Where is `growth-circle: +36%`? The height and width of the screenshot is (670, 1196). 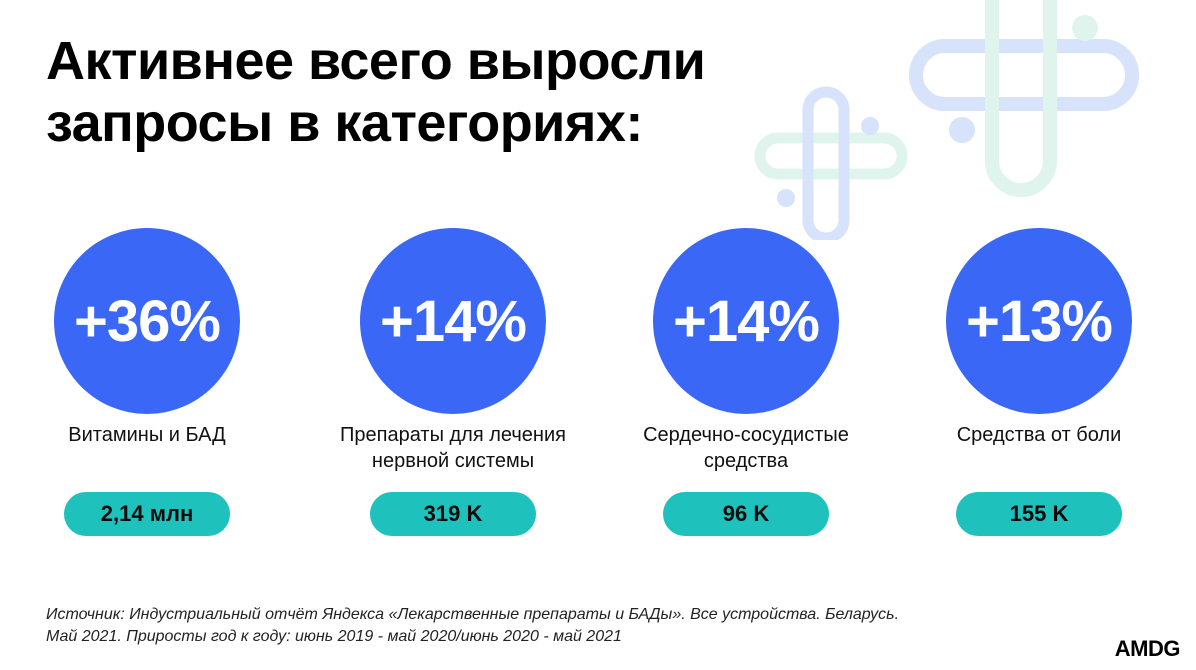
growth-circle: +36% is located at coordinates (147, 321).